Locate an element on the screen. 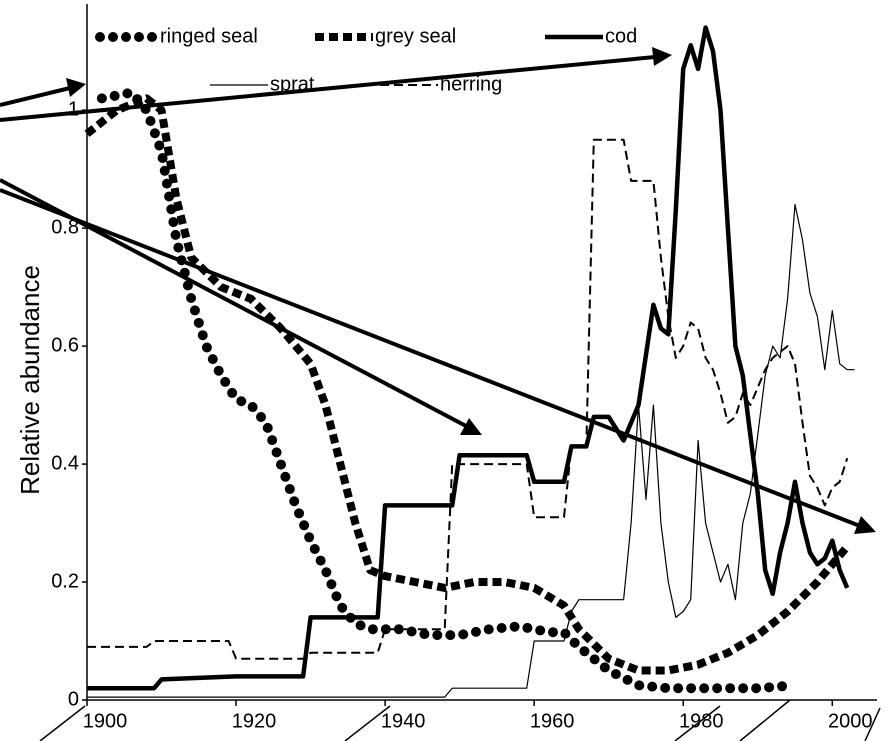  y-tick-label: 0.6 is located at coordinates (65, 345).